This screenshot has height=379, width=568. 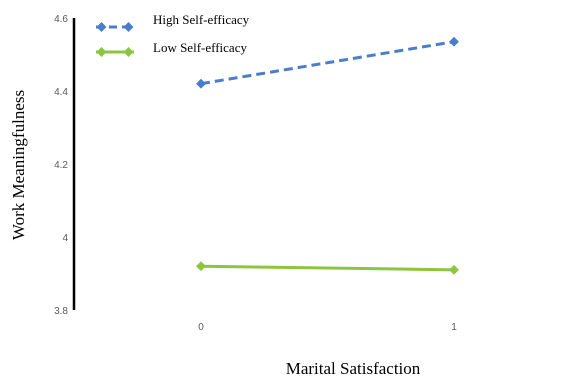 I want to click on y-tick-label: 4.2, so click(x=61, y=165).